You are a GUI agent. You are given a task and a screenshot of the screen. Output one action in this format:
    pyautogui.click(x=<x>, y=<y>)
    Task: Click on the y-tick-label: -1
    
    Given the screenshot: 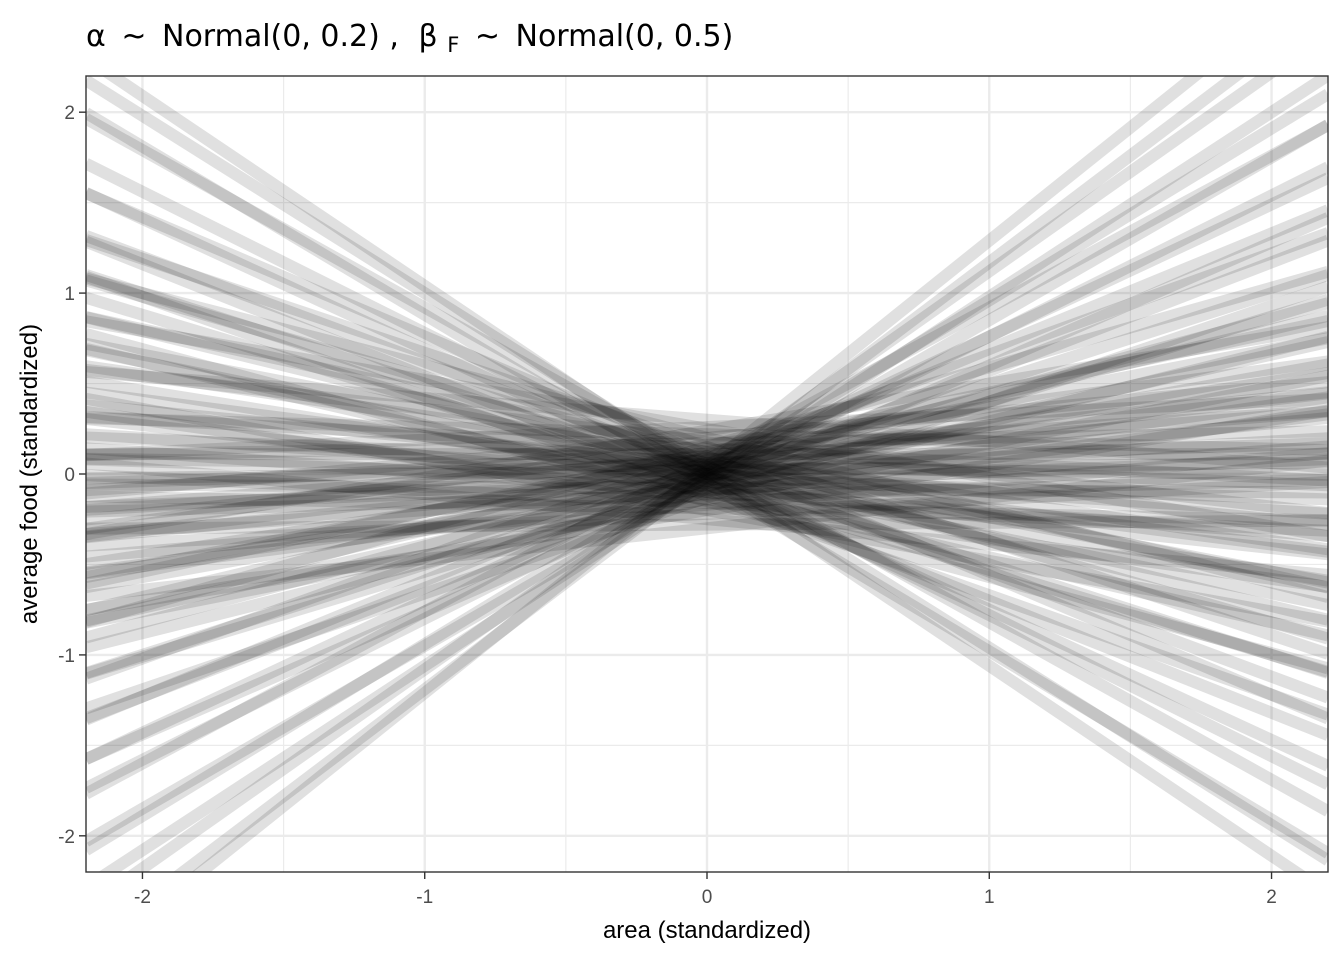 What is the action you would take?
    pyautogui.click(x=66, y=656)
    